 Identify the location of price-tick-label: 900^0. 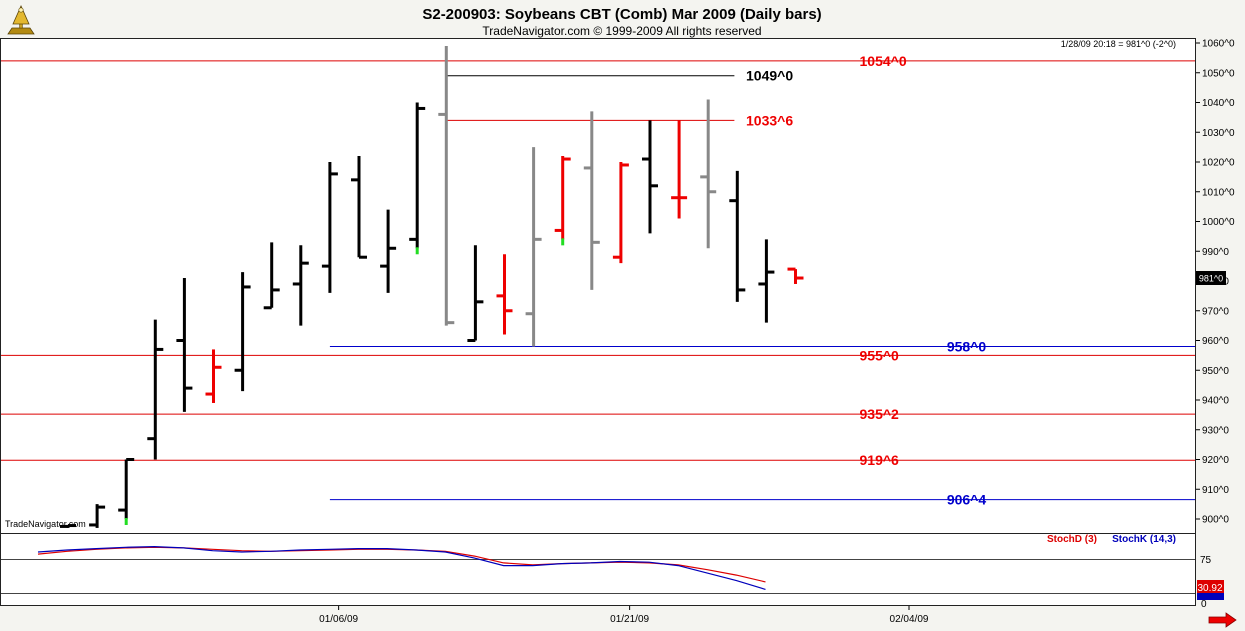
(1215, 520).